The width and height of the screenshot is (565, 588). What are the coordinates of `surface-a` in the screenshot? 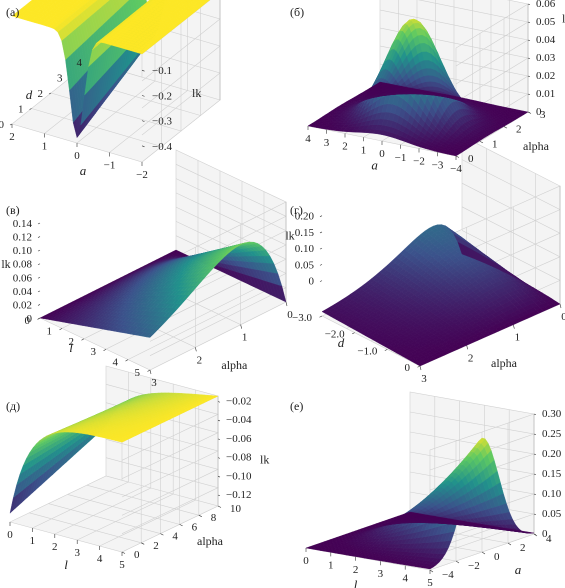 It's located at (111, 69).